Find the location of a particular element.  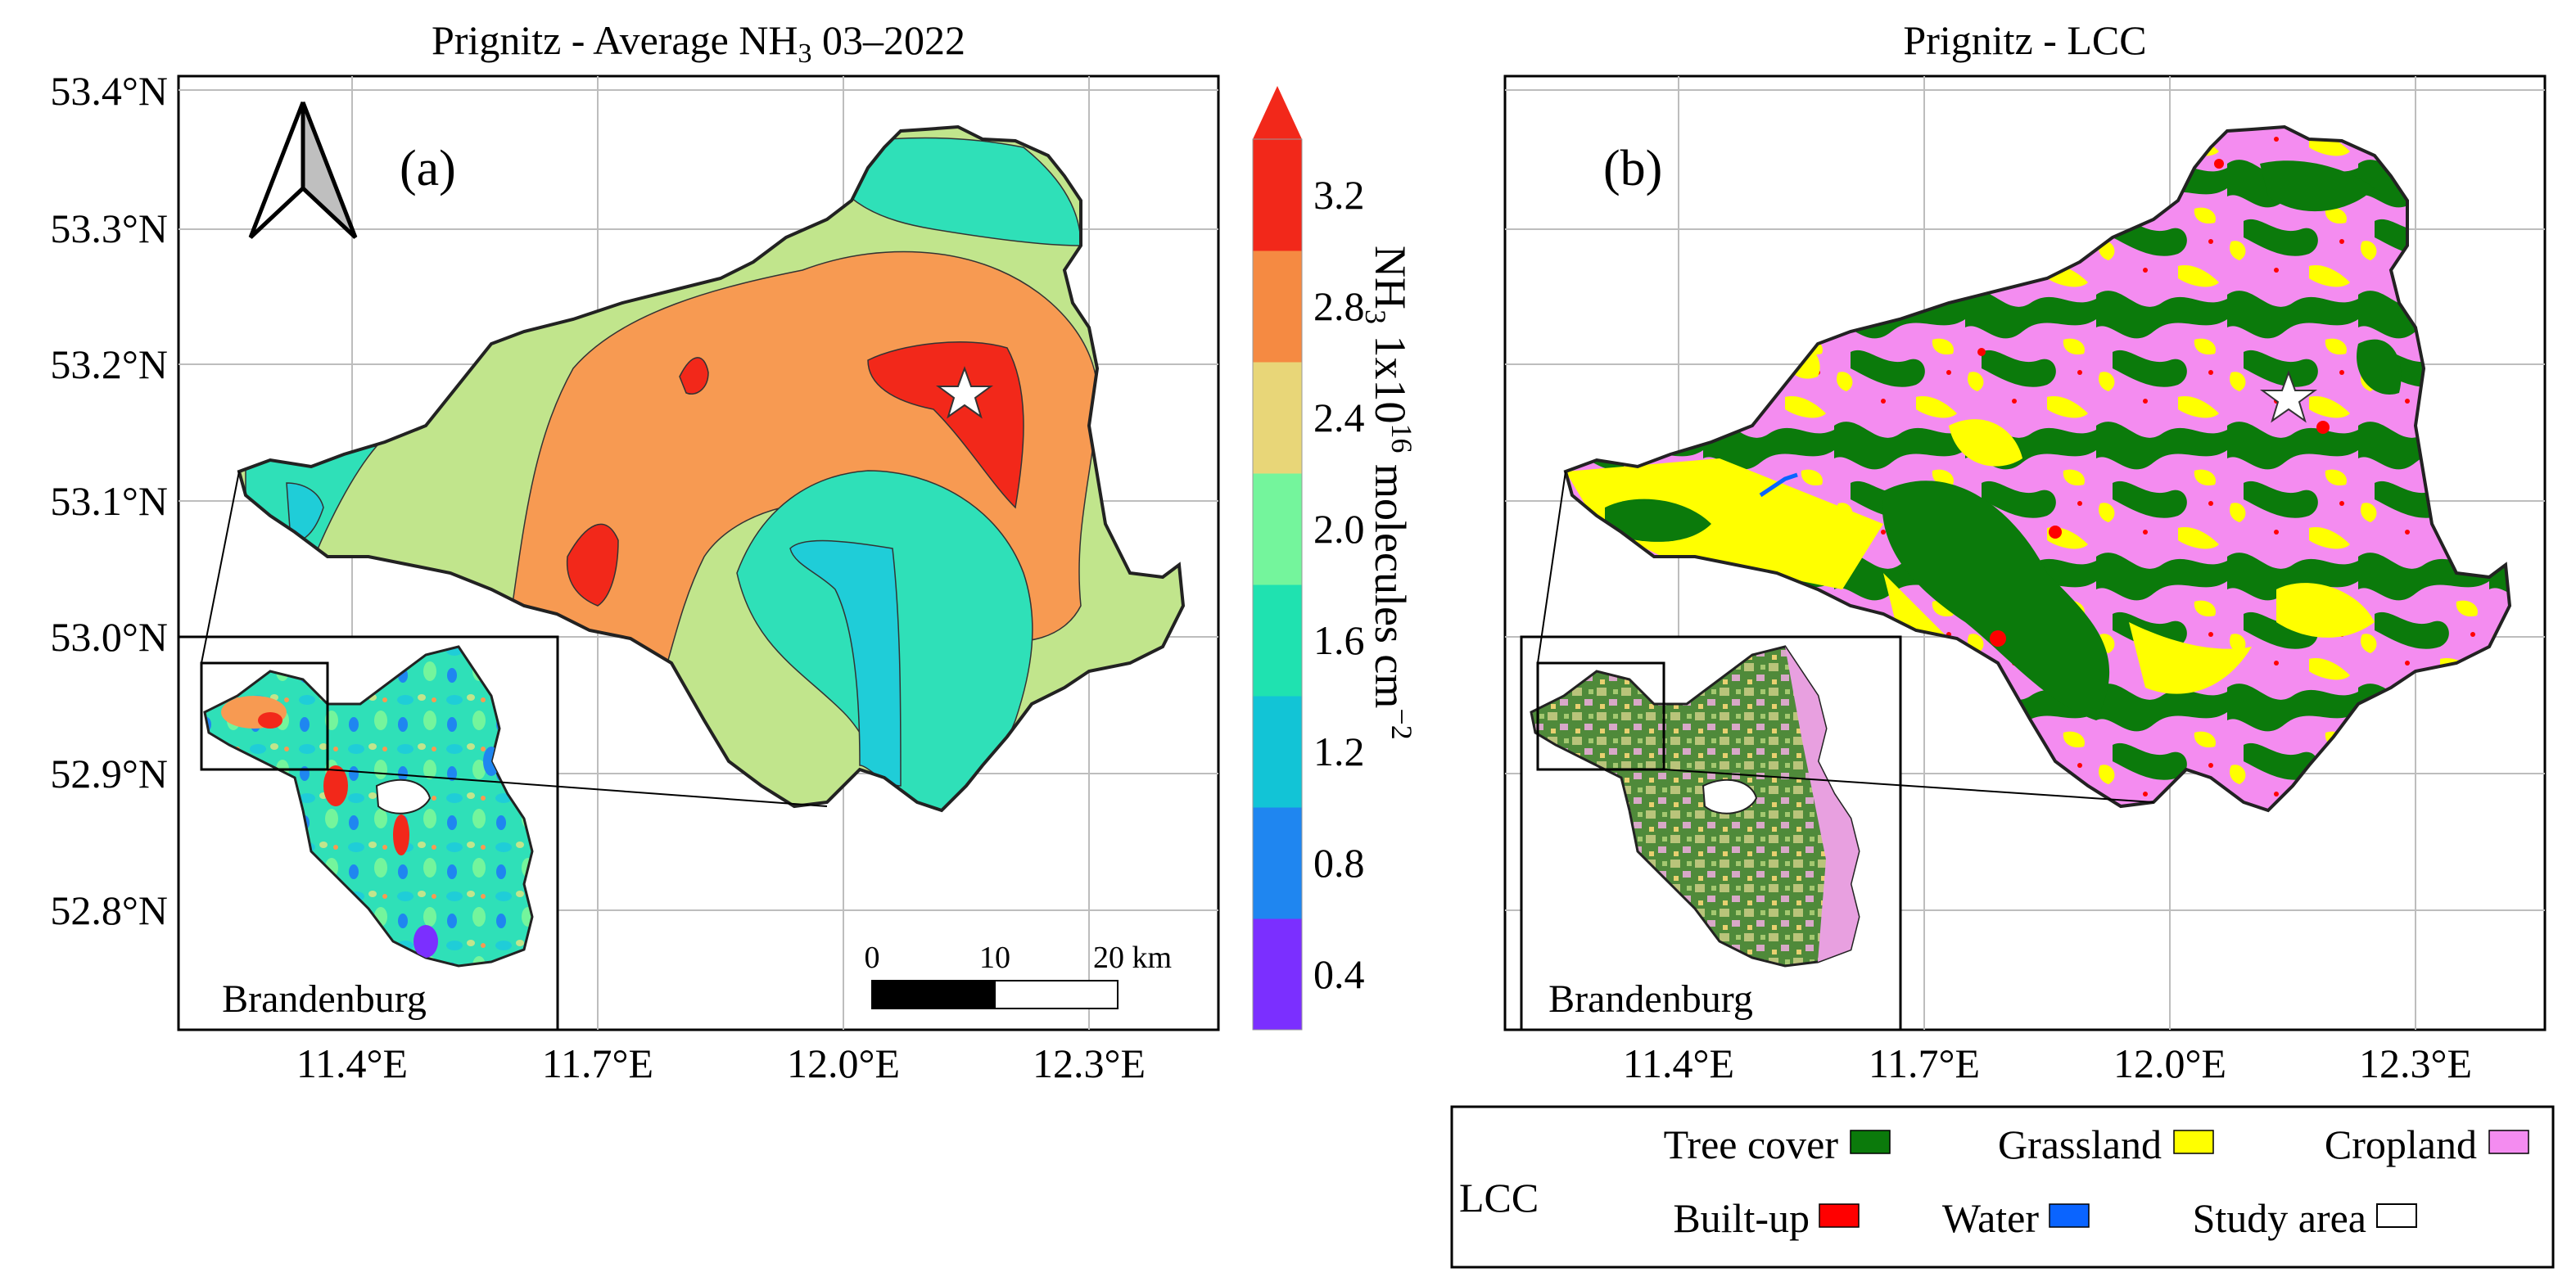

scale-bar: 0 10 20 km is located at coordinates (1018, 975).